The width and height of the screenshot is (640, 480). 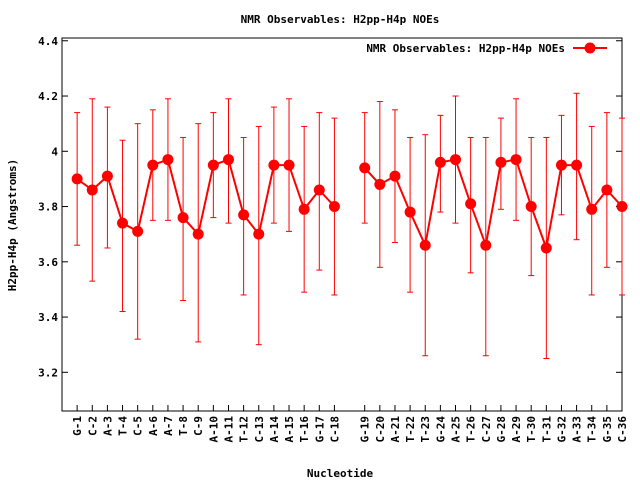 What do you see at coordinates (153, 426) in the screenshot?
I see `x-tick-label: A-6` at bounding box center [153, 426].